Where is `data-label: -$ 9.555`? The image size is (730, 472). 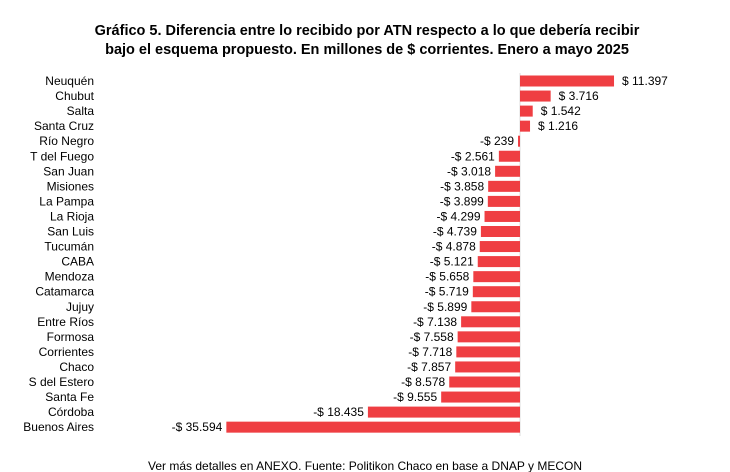 data-label: -$ 9.555 is located at coordinates (415, 397).